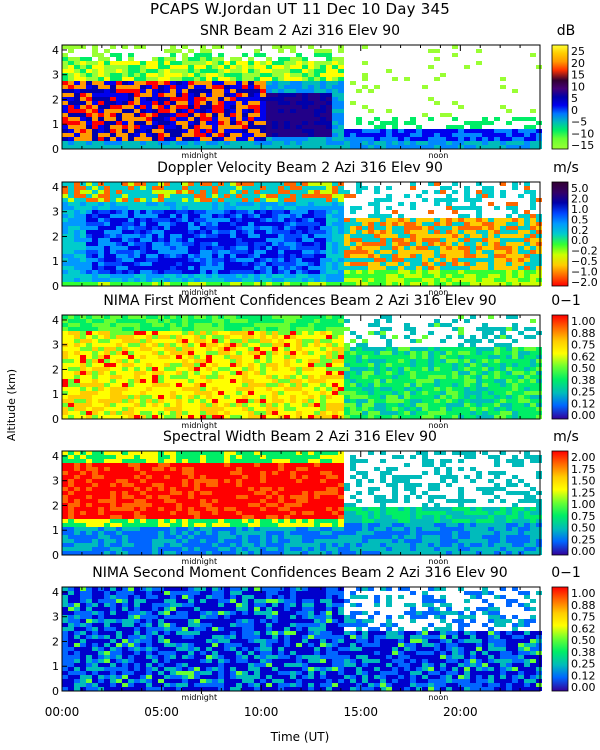 The height and width of the screenshot is (750, 600). What do you see at coordinates (55, 124) in the screenshot?
I see `y-tick-label: 1` at bounding box center [55, 124].